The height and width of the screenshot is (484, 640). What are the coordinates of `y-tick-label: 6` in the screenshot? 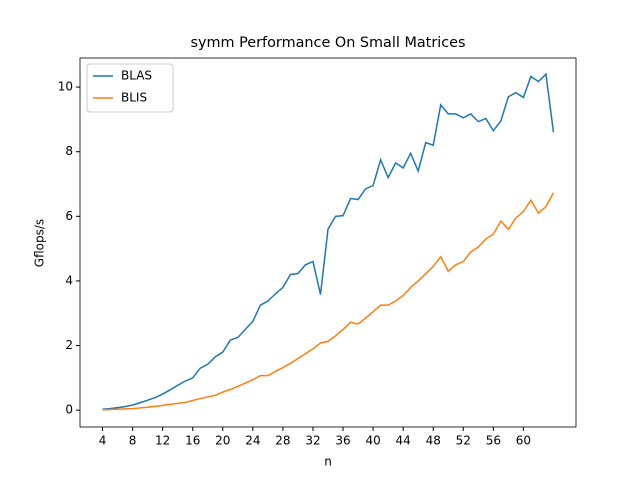 It's located at (69, 216).